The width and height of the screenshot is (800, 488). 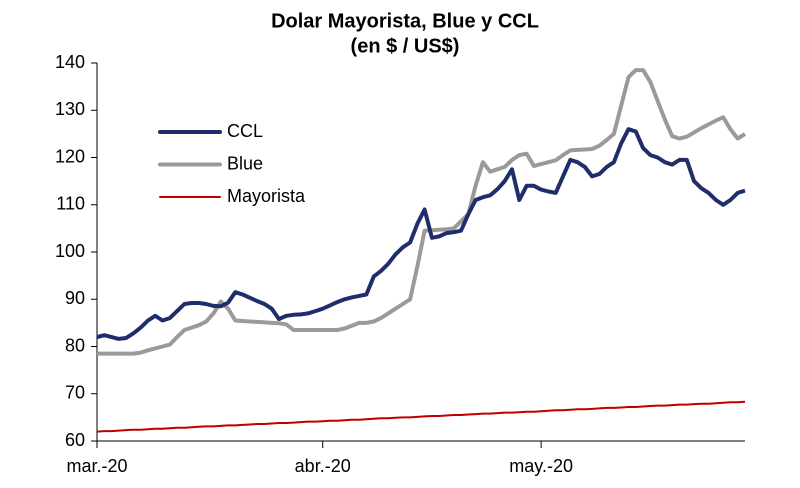 I want to click on x-tick-label: mar.-20, so click(x=96, y=466).